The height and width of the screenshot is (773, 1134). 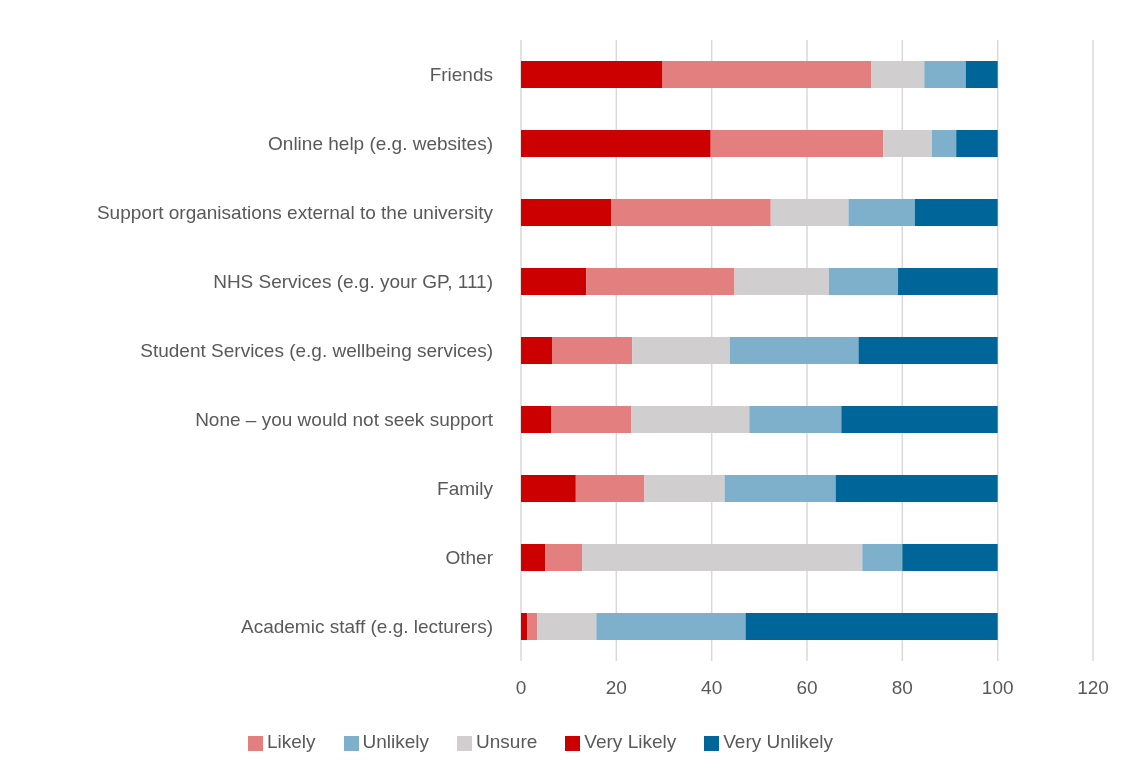 What do you see at coordinates (469, 558) in the screenshot?
I see `y-tick-label: Other` at bounding box center [469, 558].